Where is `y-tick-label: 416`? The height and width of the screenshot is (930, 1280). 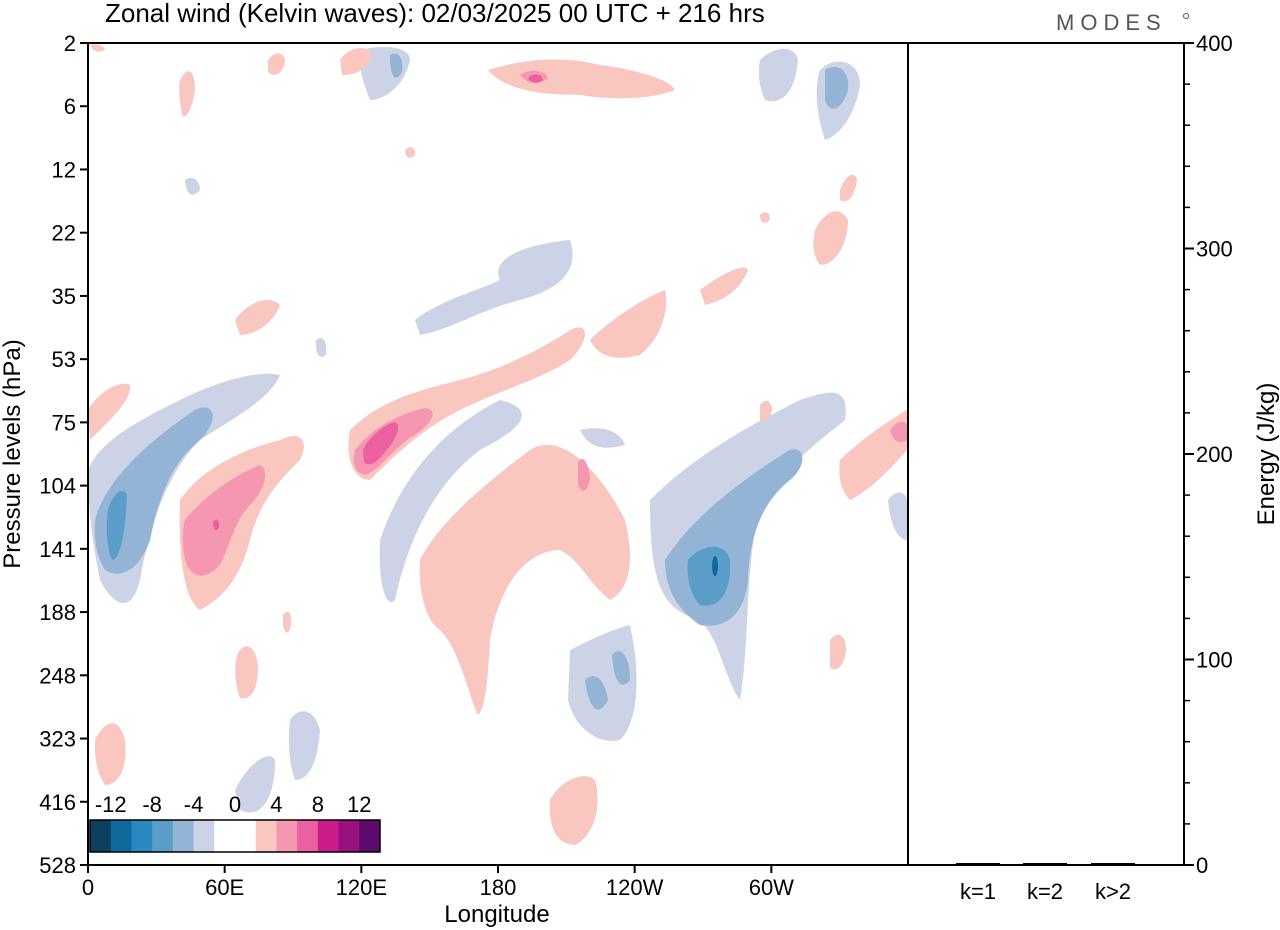
y-tick-label: 416 is located at coordinates (57, 802).